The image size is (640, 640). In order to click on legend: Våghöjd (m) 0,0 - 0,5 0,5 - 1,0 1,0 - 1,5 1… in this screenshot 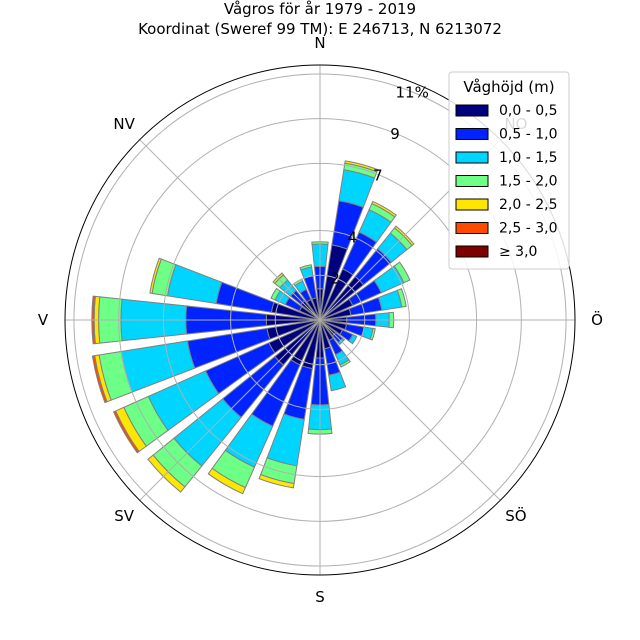, I will do `click(509, 170)`.